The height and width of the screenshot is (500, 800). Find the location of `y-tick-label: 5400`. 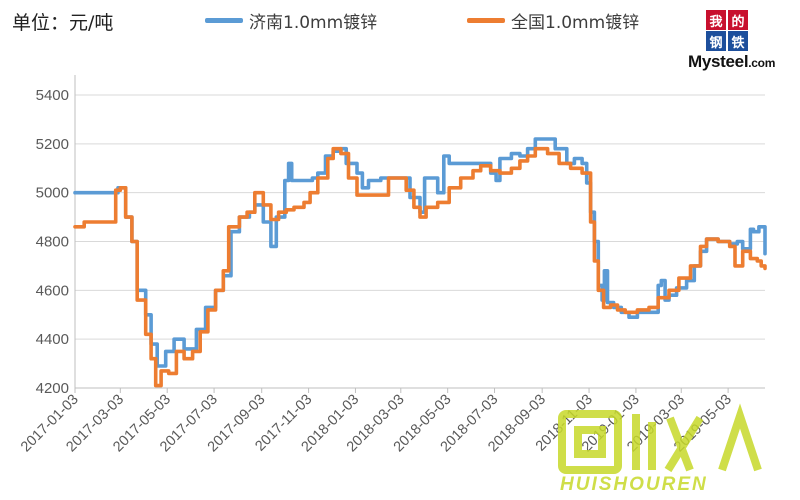

y-tick-label: 5400 is located at coordinates (52, 95).